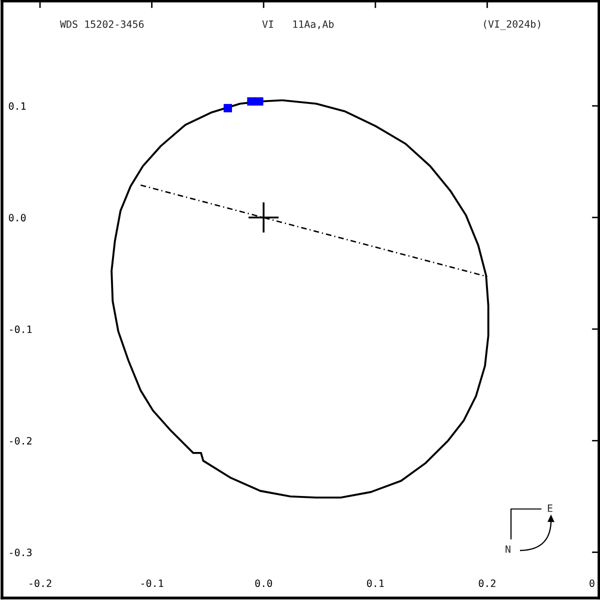 This screenshot has height=600, width=600. What do you see at coordinates (21, 552) in the screenshot?
I see `y-tick-label: -0.3` at bounding box center [21, 552].